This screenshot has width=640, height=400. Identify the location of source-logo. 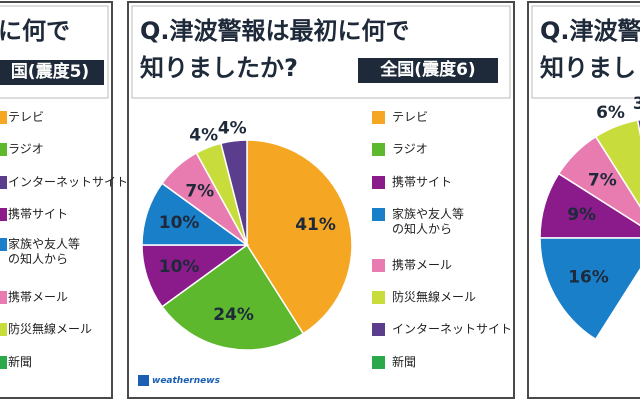
(143, 380).